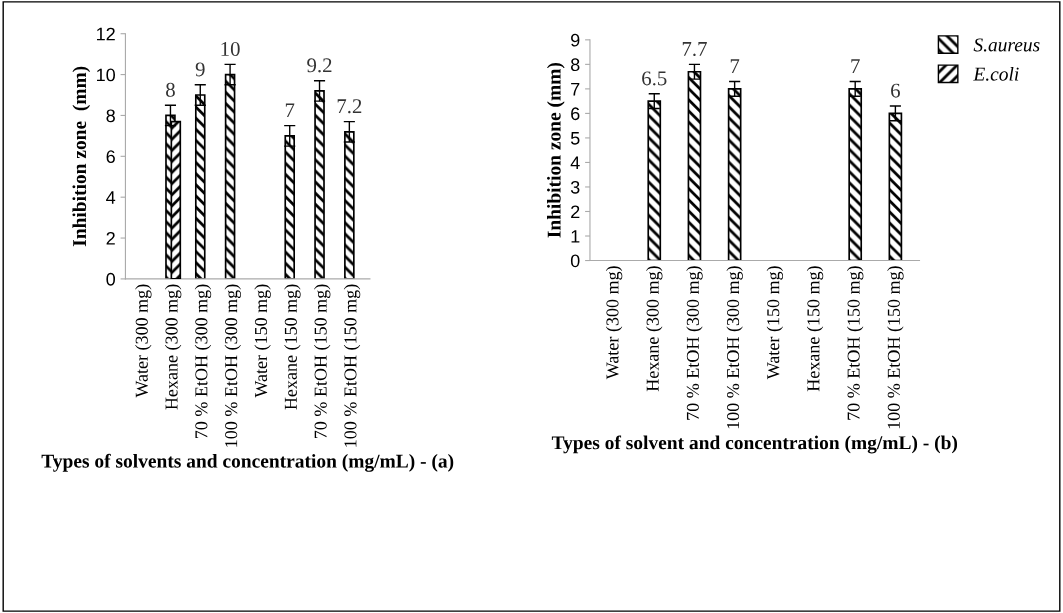 The height and width of the screenshot is (613, 1063). What do you see at coordinates (996, 73) in the screenshot?
I see `legend-label: E.coli` at bounding box center [996, 73].